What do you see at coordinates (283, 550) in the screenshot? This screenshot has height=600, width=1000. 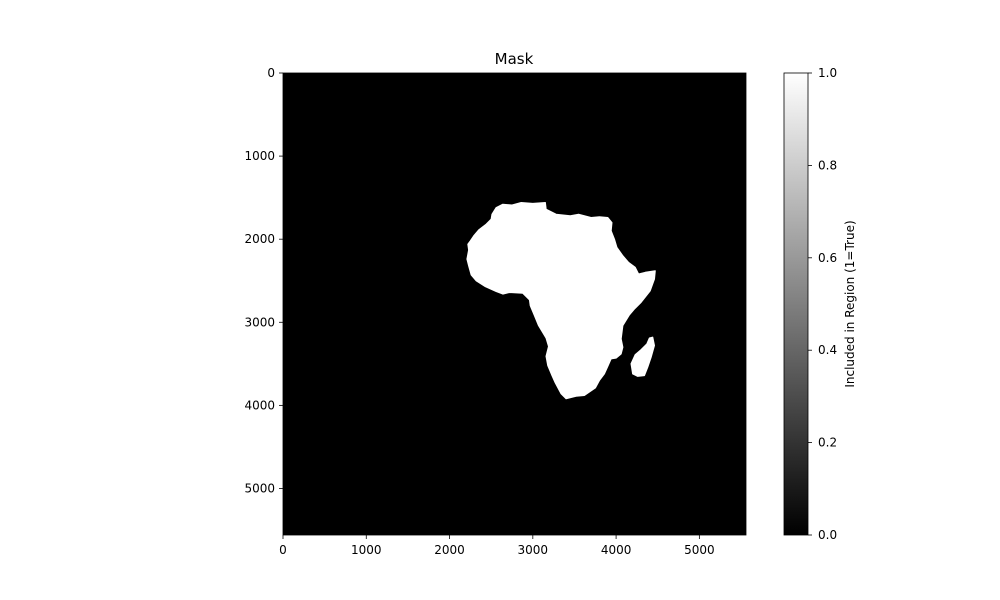 I see `x-tick-label: 0` at bounding box center [283, 550].